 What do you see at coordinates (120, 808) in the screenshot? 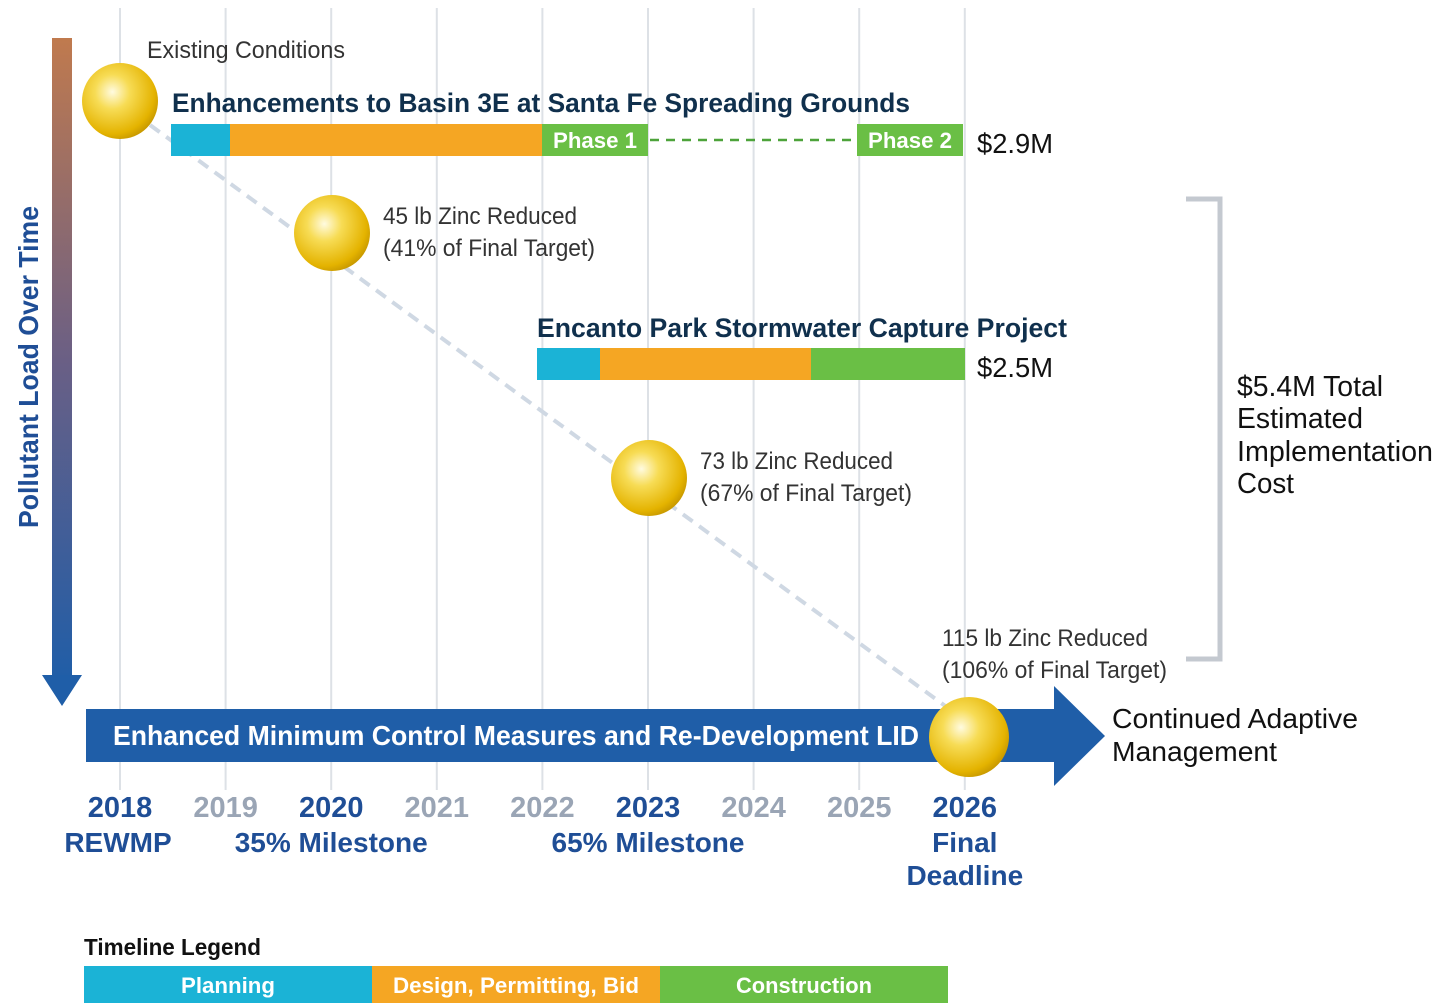
I see `year: 2018` at bounding box center [120, 808].